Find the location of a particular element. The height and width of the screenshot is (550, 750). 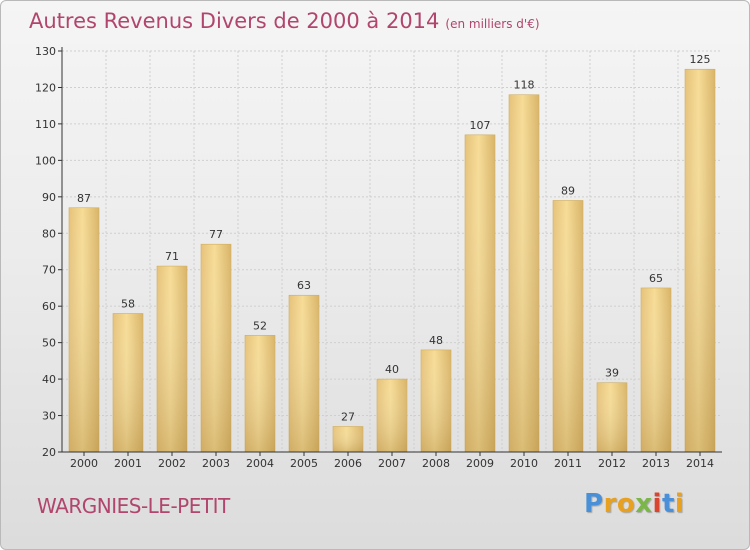

x-tick-label-2012: 2012 is located at coordinates (612, 463).